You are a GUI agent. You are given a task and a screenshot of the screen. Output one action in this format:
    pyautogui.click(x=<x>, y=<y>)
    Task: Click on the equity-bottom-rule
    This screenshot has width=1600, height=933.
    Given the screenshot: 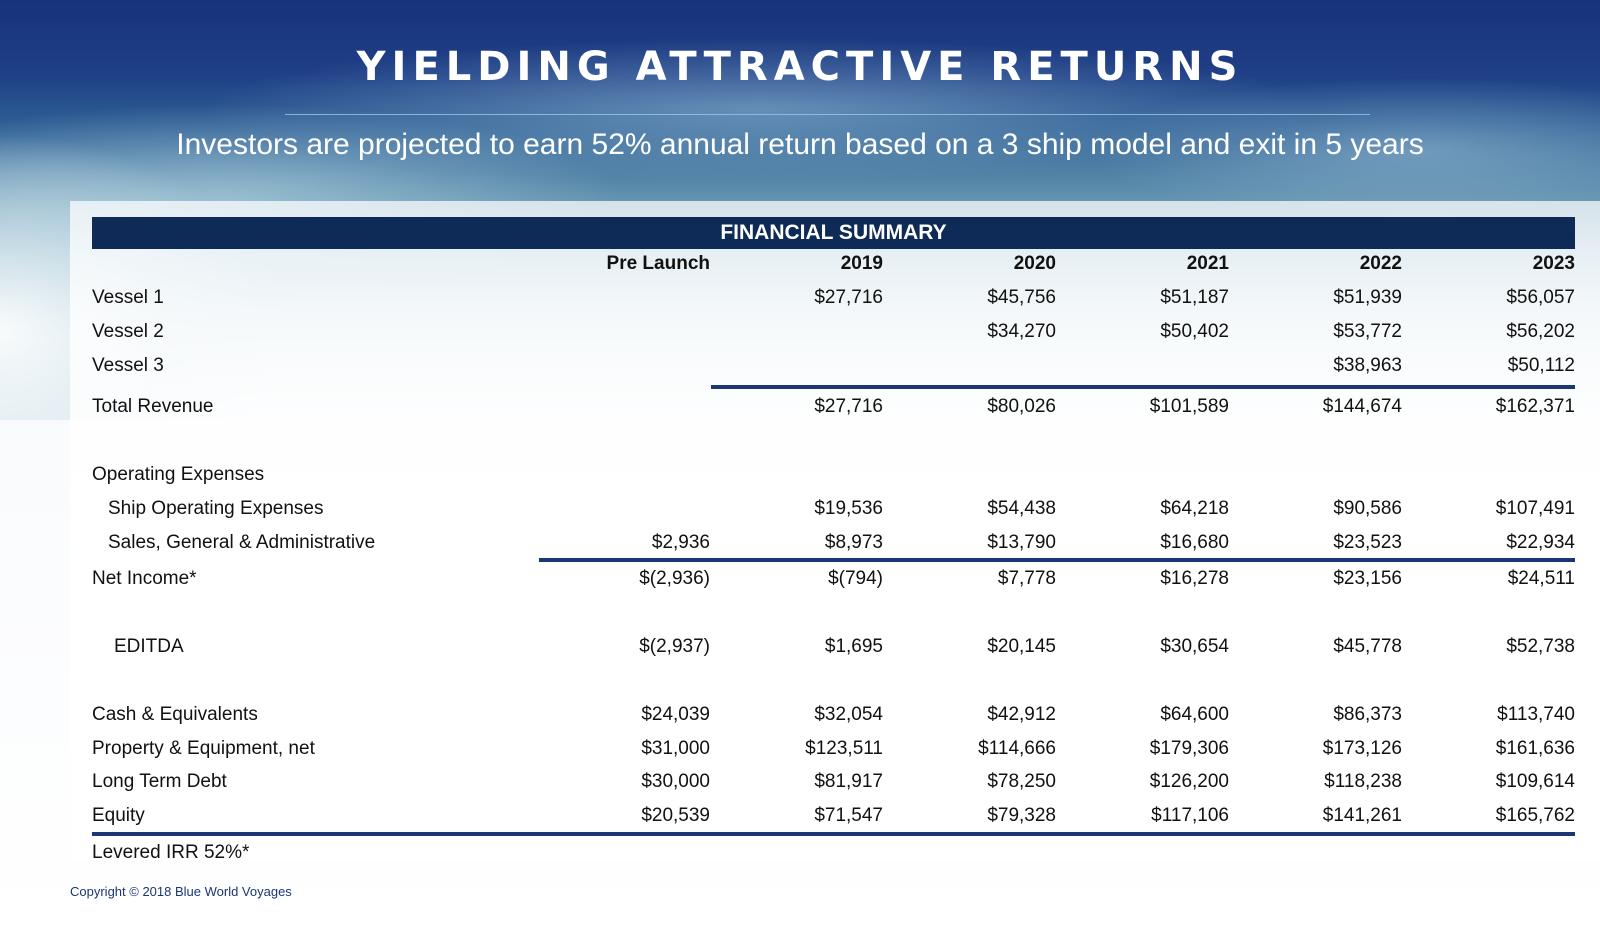 What is the action you would take?
    pyautogui.click(x=833, y=834)
    